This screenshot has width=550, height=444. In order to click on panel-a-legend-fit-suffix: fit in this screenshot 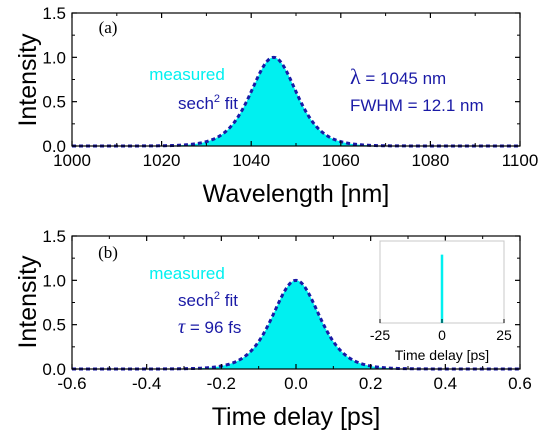, I will do `click(229, 103)`.